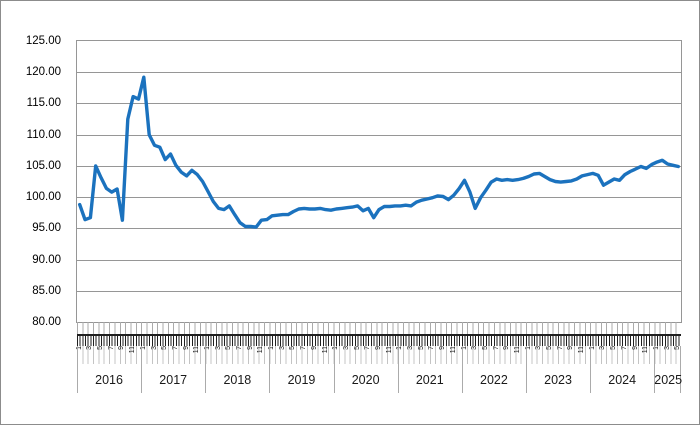 Image resolution: width=700 pixels, height=425 pixels. I want to click on year-label: 2025, so click(668, 380).